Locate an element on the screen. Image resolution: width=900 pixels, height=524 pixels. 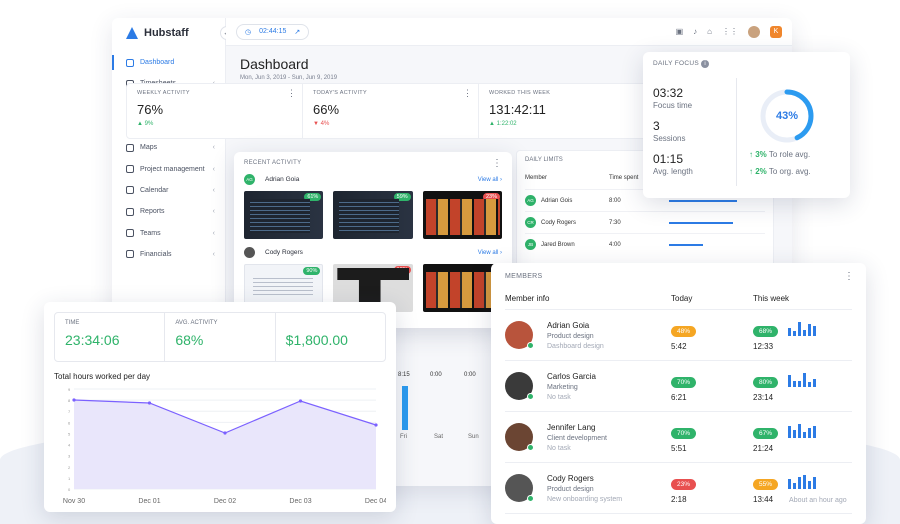
logo: Hubstaff is located at coordinates (168, 33).